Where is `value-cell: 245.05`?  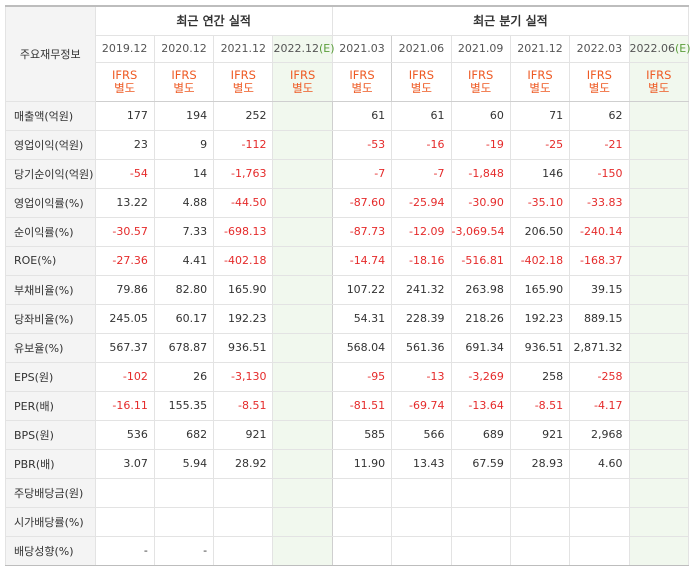 value-cell: 245.05 is located at coordinates (124, 318).